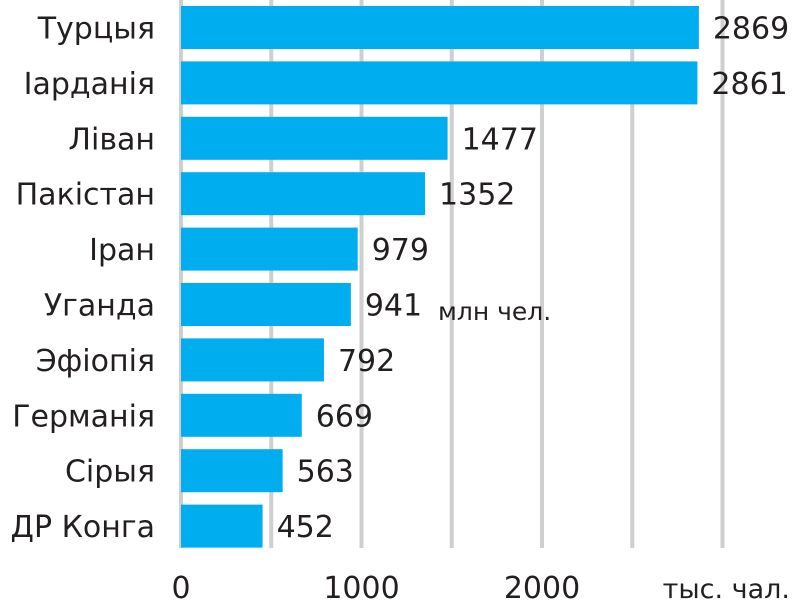 The width and height of the screenshot is (800, 614). Describe the element at coordinates (96, 29) in the screenshot. I see `category-label: Турцыя` at that location.